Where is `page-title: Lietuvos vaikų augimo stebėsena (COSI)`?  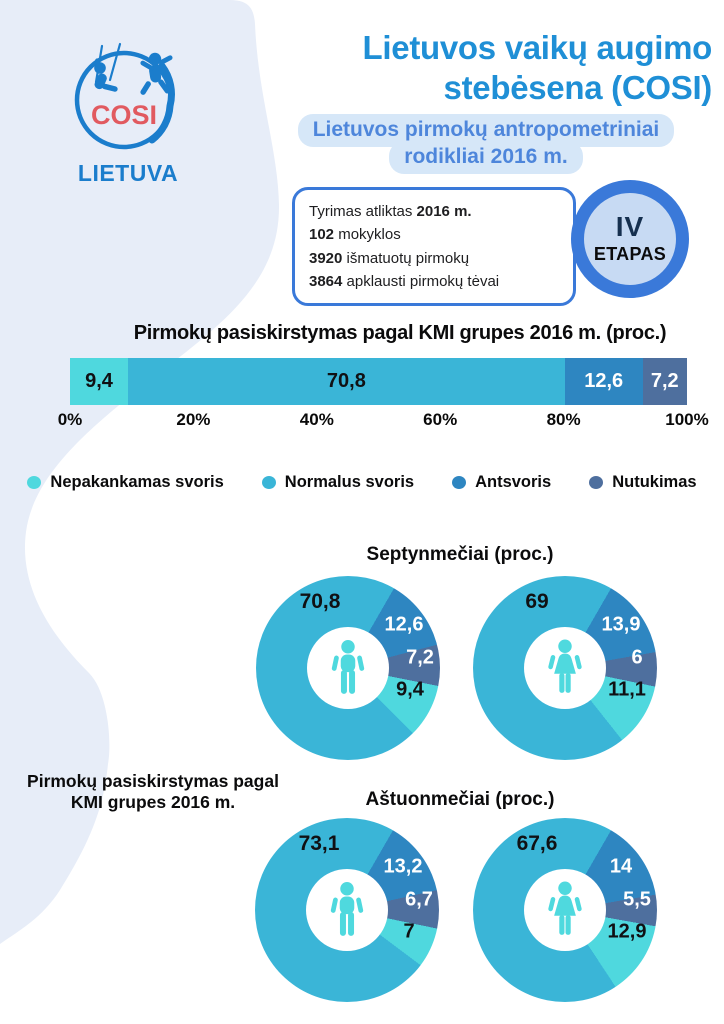
page-title: Lietuvos vaikų augimo stebėsena (COSI) is located at coordinates (476, 67).